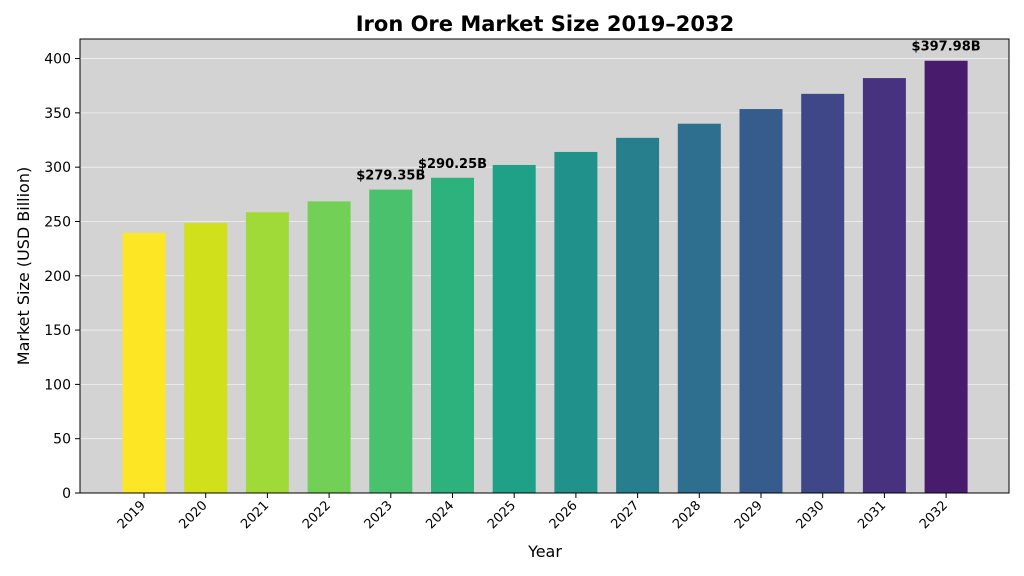  What do you see at coordinates (329, 347) in the screenshot?
I see `bar-2022` at bounding box center [329, 347].